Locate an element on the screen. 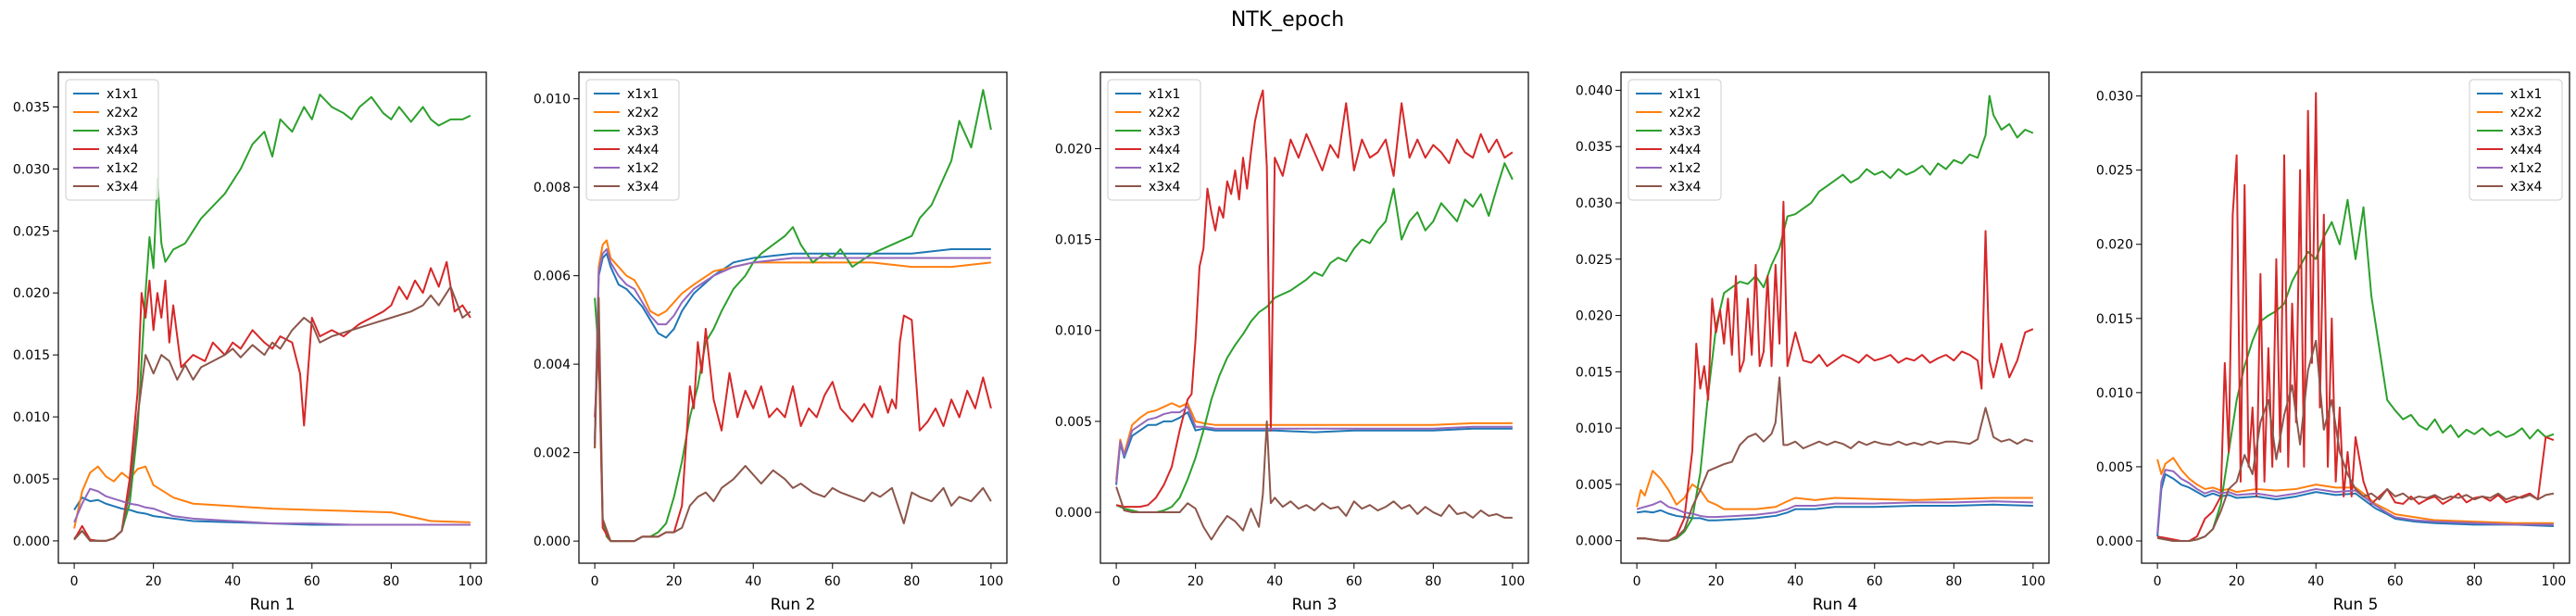 Image resolution: width=2576 pixels, height=616 pixels. figure-suptitle: NTK_epoch is located at coordinates (1287, 19).